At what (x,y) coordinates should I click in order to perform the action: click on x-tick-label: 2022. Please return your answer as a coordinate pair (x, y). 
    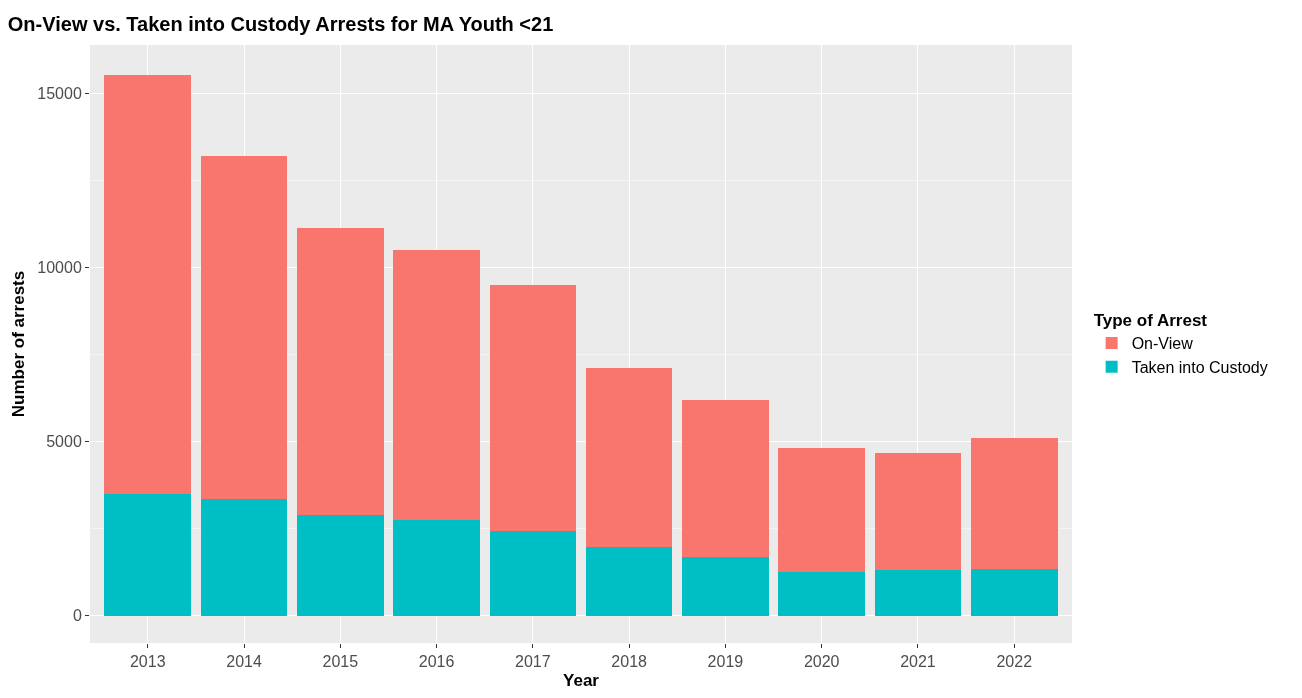
    Looking at the image, I should click on (1014, 662).